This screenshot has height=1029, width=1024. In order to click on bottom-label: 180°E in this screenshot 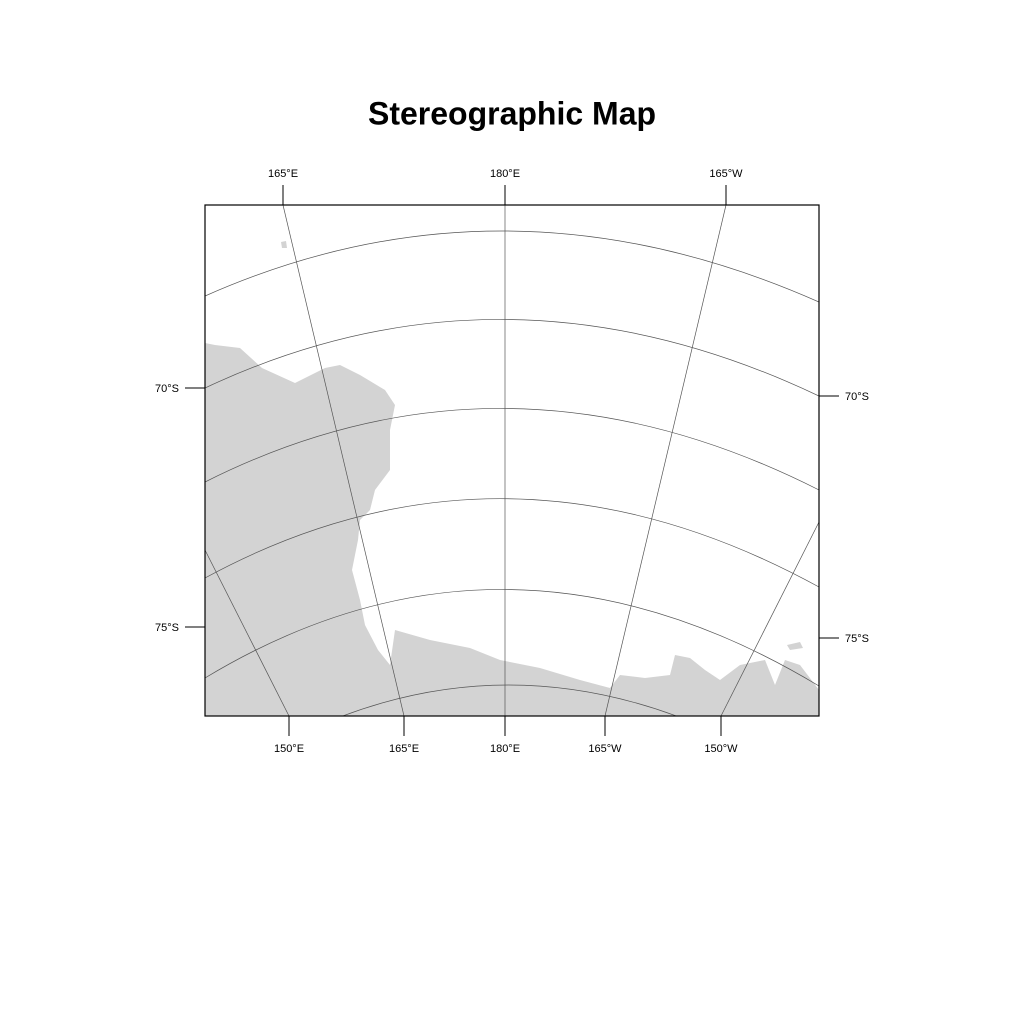, I will do `click(505, 749)`.